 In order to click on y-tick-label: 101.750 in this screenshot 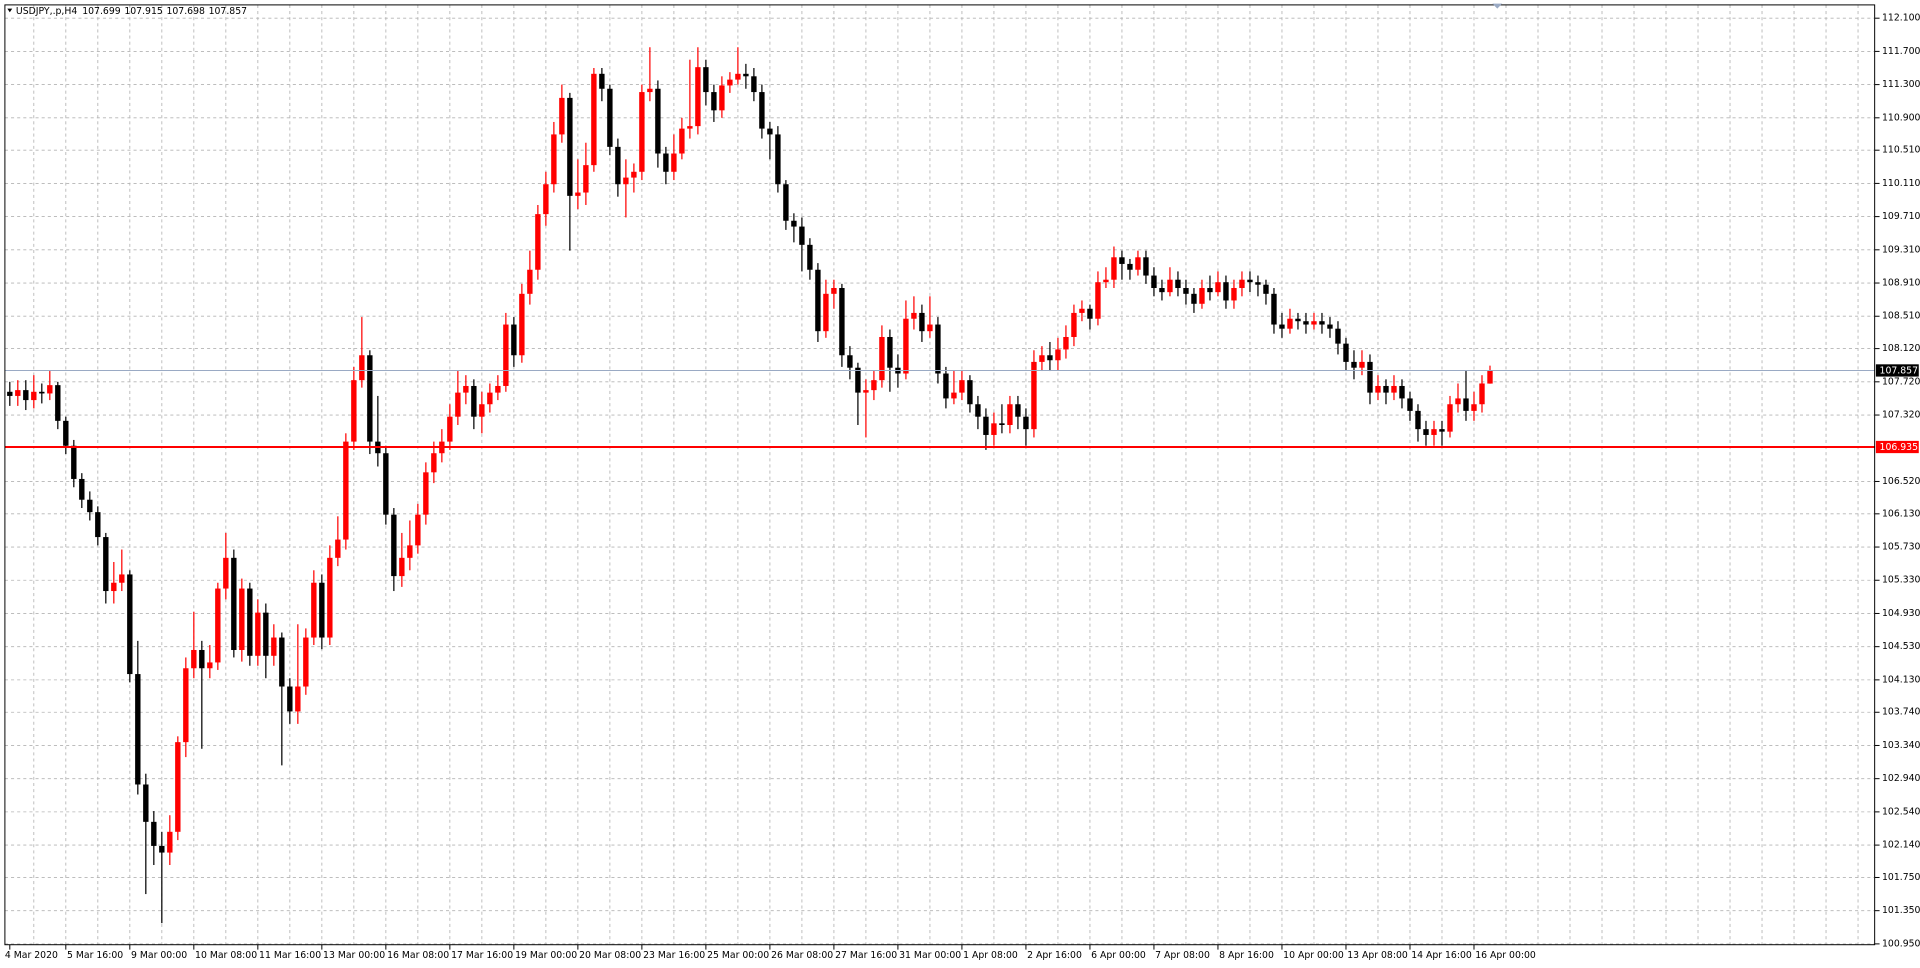, I will do `click(1901, 877)`.